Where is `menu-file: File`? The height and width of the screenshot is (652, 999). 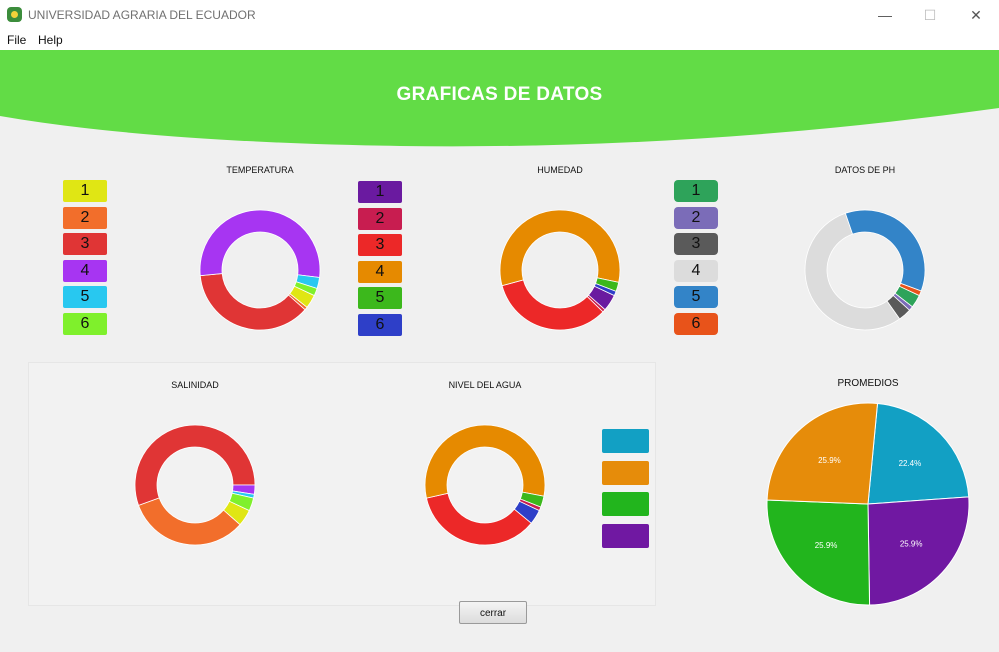
menu-file: File is located at coordinates (17, 40).